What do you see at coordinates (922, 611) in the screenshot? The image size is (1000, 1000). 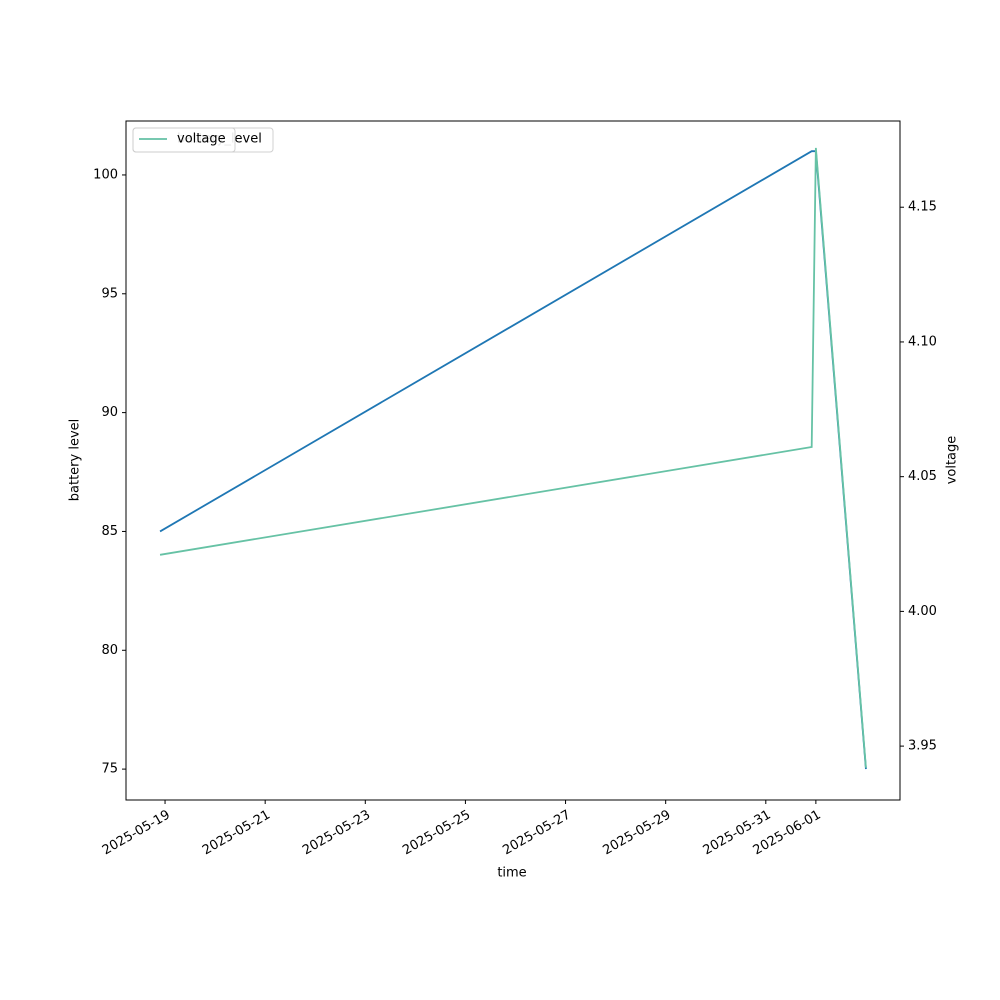 I see `y2-tick-label: 4.00` at bounding box center [922, 611].